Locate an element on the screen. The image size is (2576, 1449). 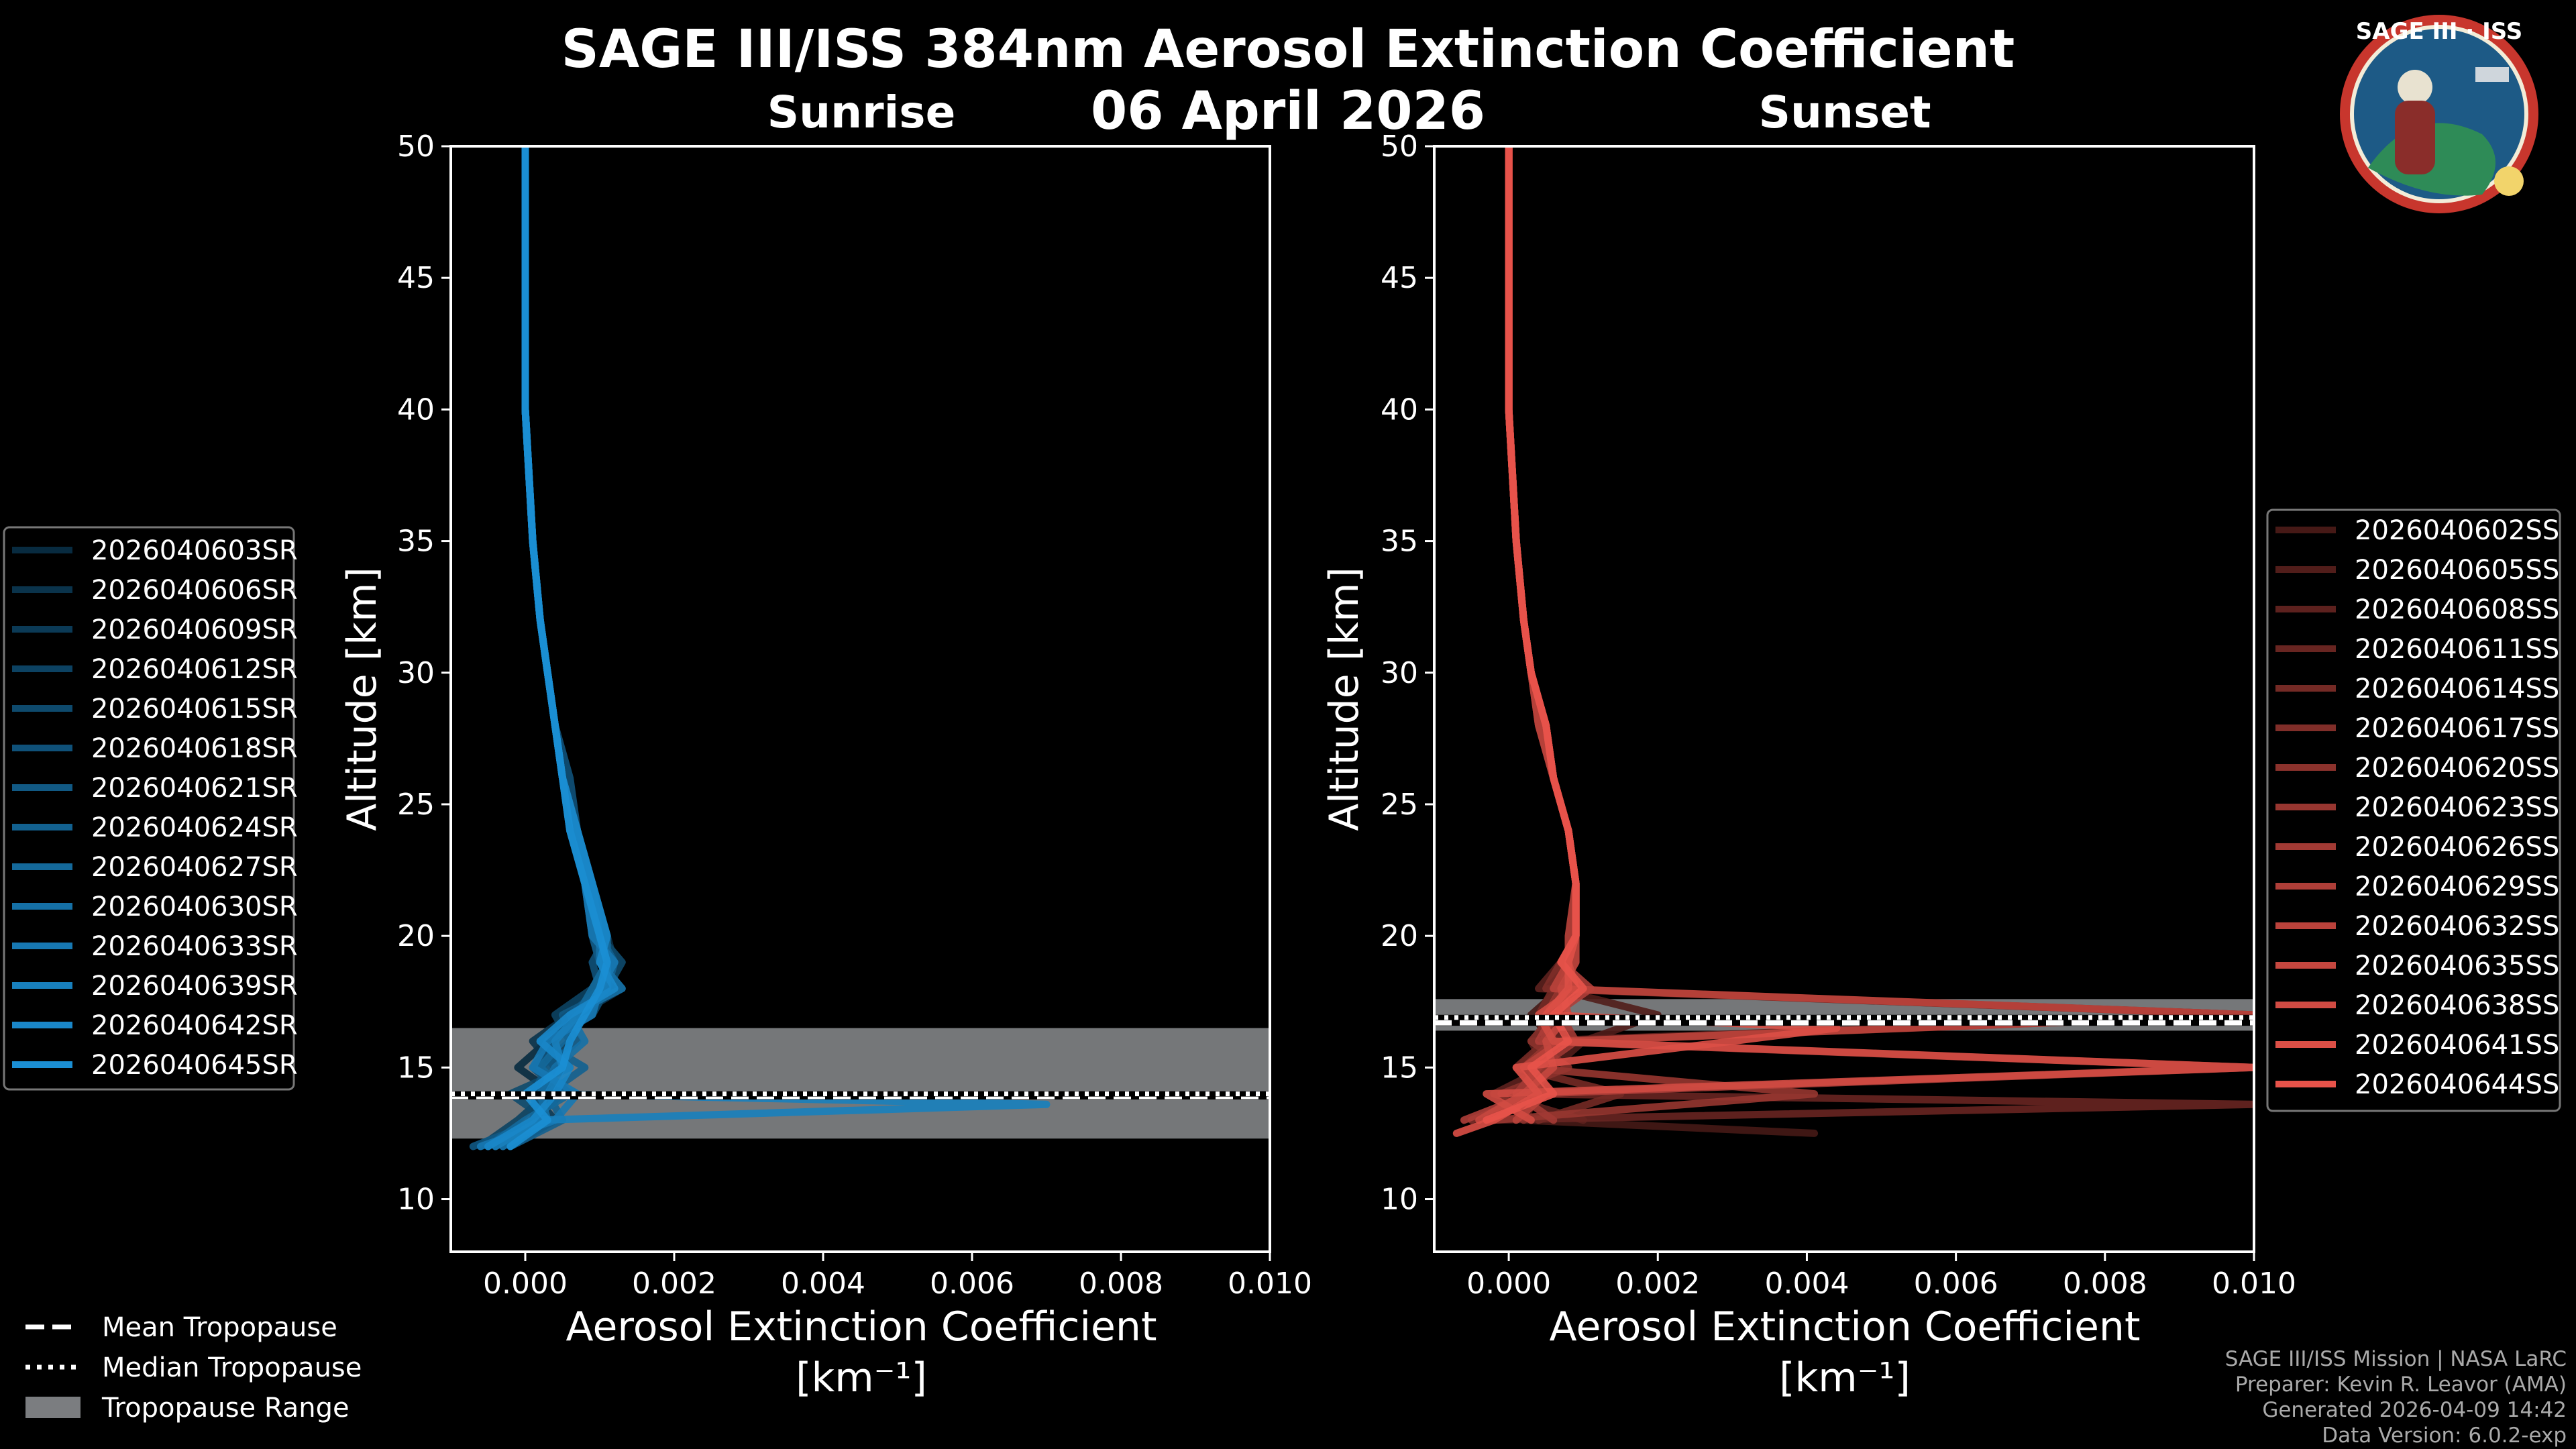
sunrise-ylabel: Altitude [km] is located at coordinates (362, 699).